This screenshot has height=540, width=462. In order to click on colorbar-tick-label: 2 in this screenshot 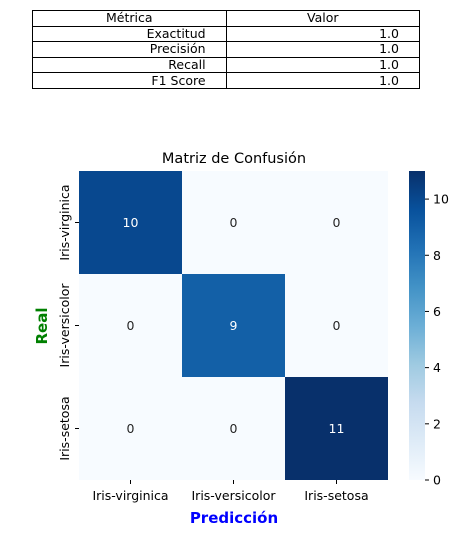, I will do `click(437, 423)`.